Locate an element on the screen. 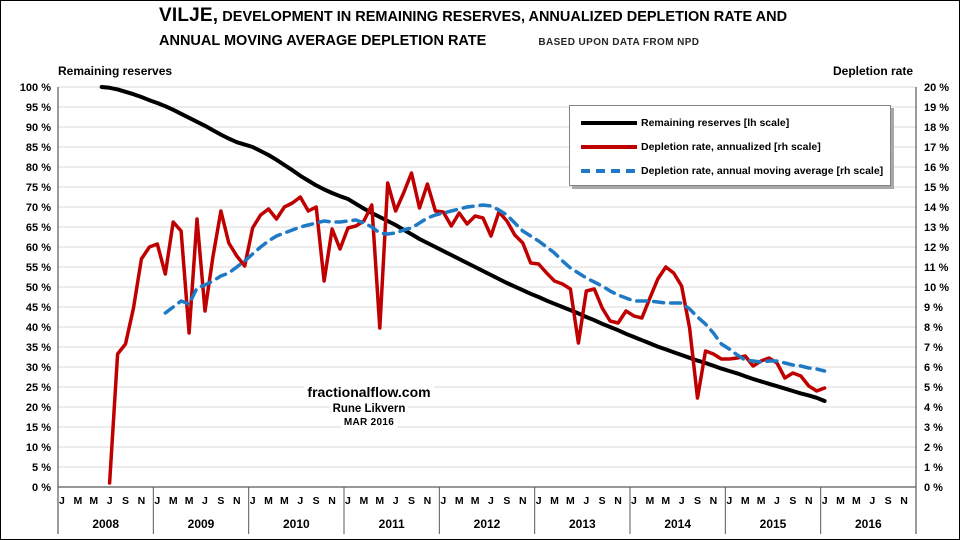 The image size is (960, 540). left-axis-title: Remaining reserves is located at coordinates (115, 71).